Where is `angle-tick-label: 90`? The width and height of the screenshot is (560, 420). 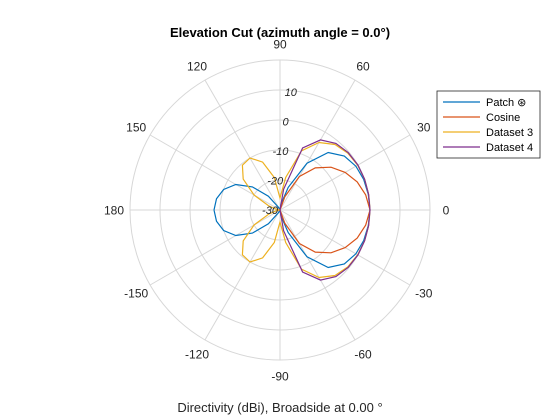 angle-tick-label: 90 is located at coordinates (280, 45).